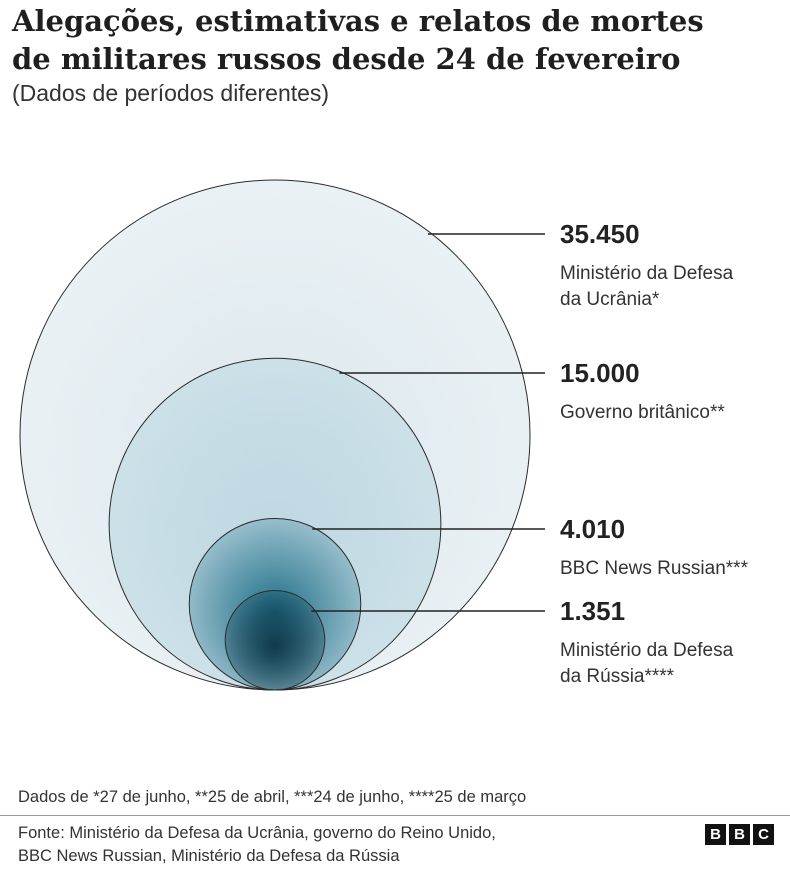 The width and height of the screenshot is (790, 878). What do you see at coordinates (600, 373) in the screenshot?
I see `value-label: 15.000` at bounding box center [600, 373].